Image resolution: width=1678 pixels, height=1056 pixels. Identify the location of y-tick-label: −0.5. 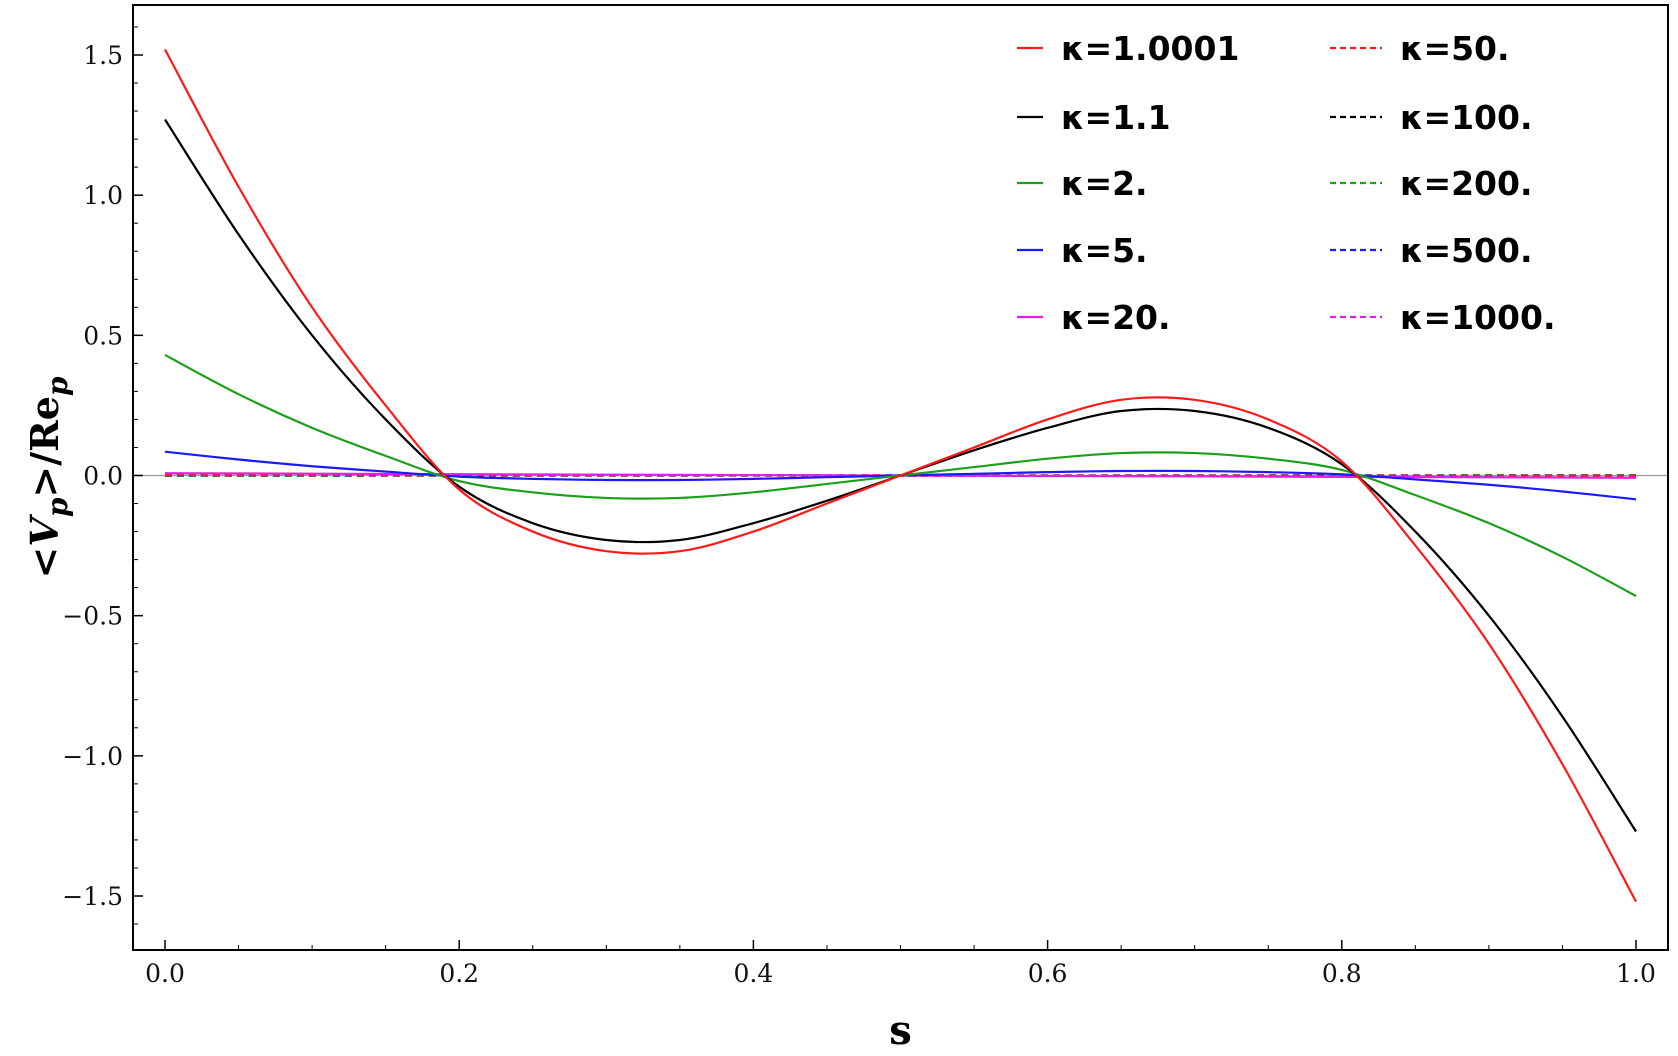
(92, 616).